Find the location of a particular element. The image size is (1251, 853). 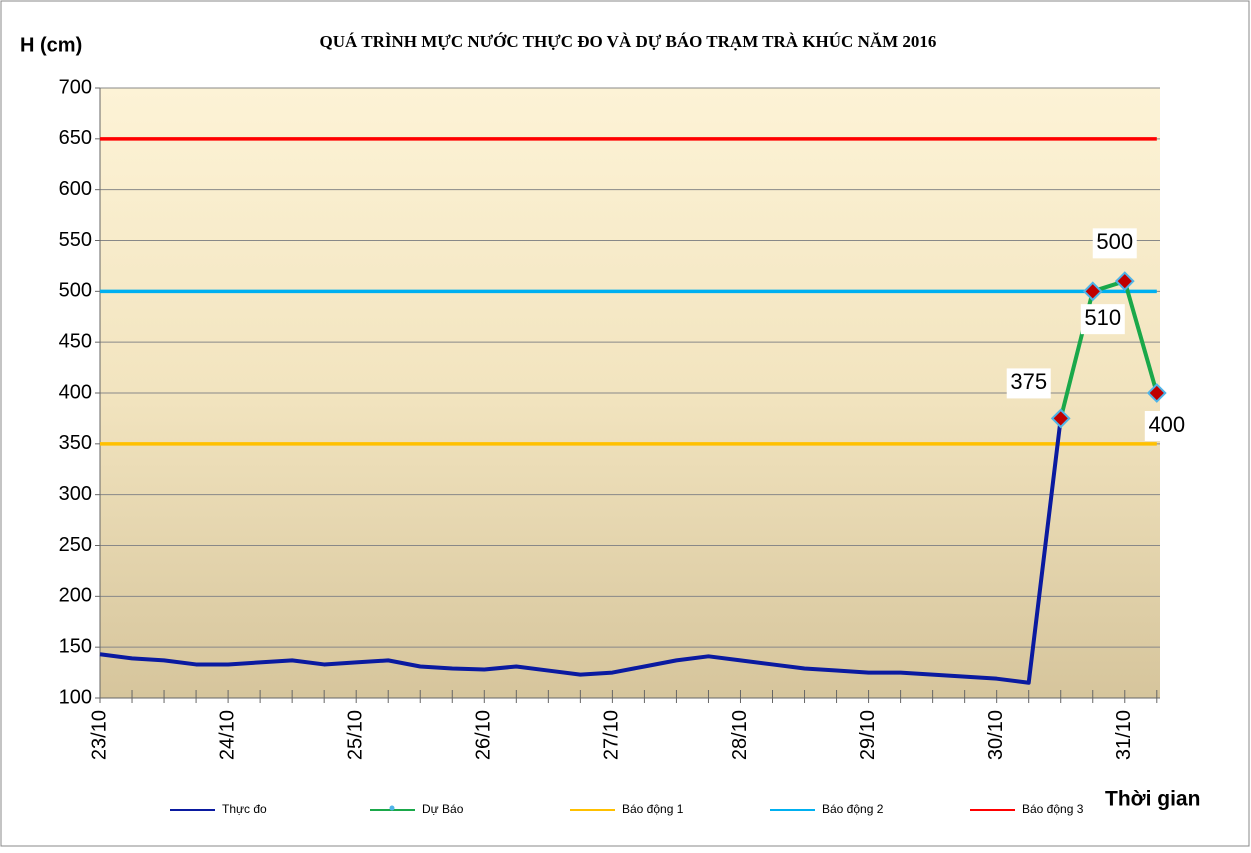

y-tick-label: 500 is located at coordinates (75, 291).